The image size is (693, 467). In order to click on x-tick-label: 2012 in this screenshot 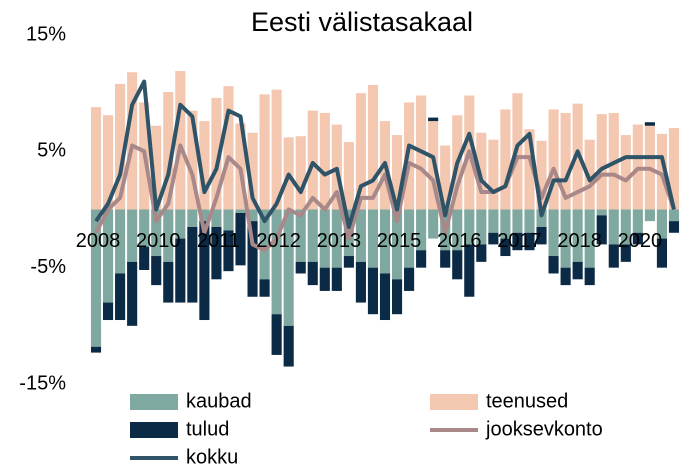, I will do `click(278, 241)`.